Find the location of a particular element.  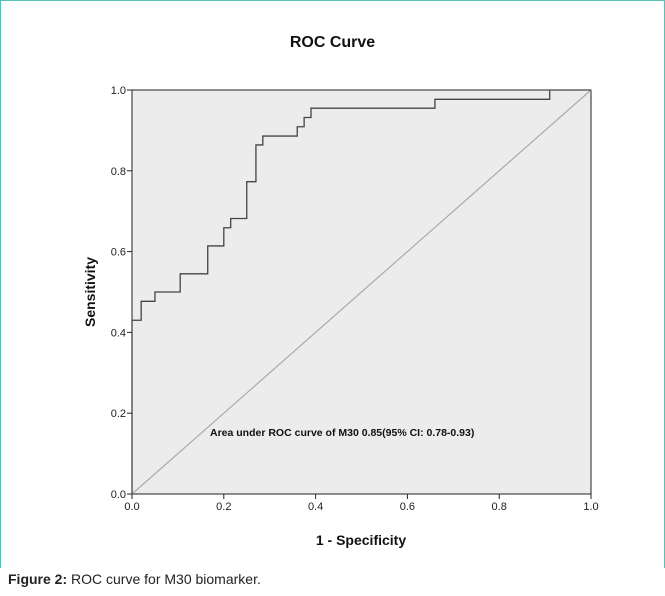

x-tick-label: 0.4 is located at coordinates (315, 507).